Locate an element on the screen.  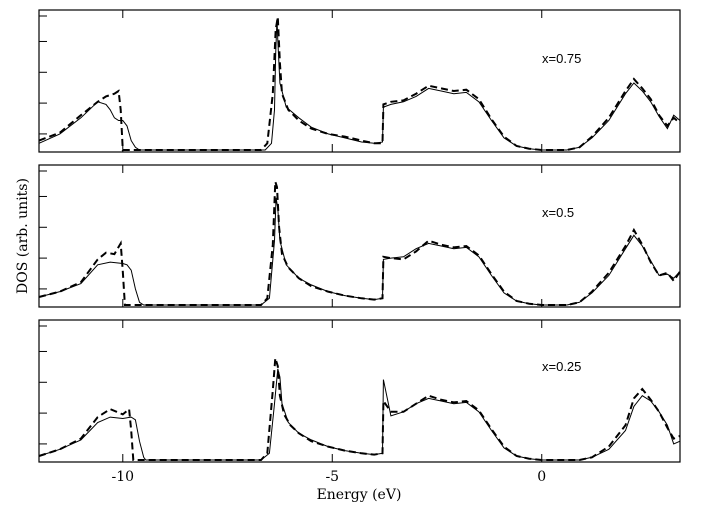
y-axis-label: DOS (arb. units) is located at coordinates (23, 236).